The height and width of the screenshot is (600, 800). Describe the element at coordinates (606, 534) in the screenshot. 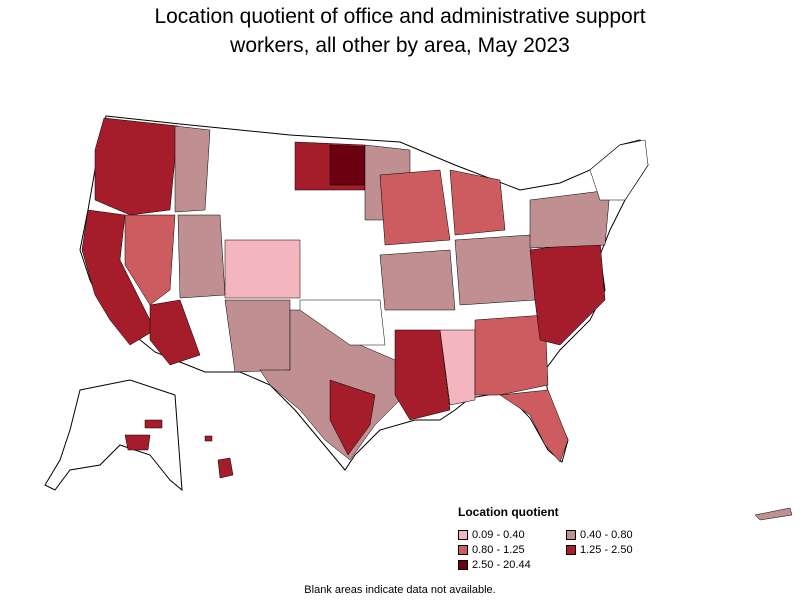

I see `legend-label: 0.40 - 0.80` at that location.